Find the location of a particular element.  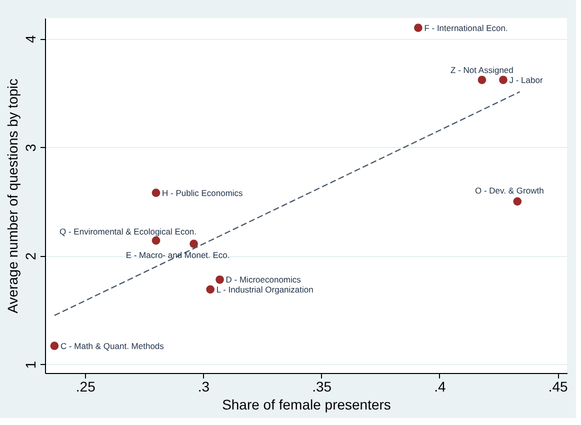

annotation: H - Public Economics is located at coordinates (202, 193).